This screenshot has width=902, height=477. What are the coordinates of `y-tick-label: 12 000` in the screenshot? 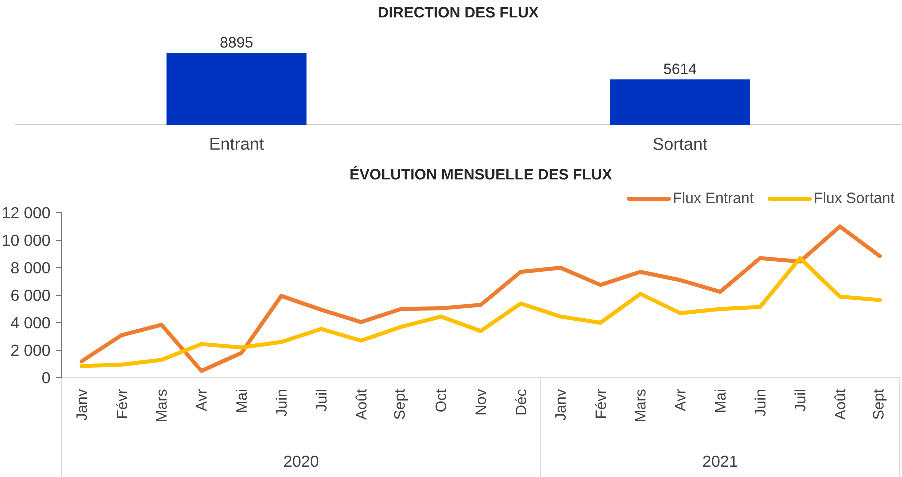 It's located at (26, 213).